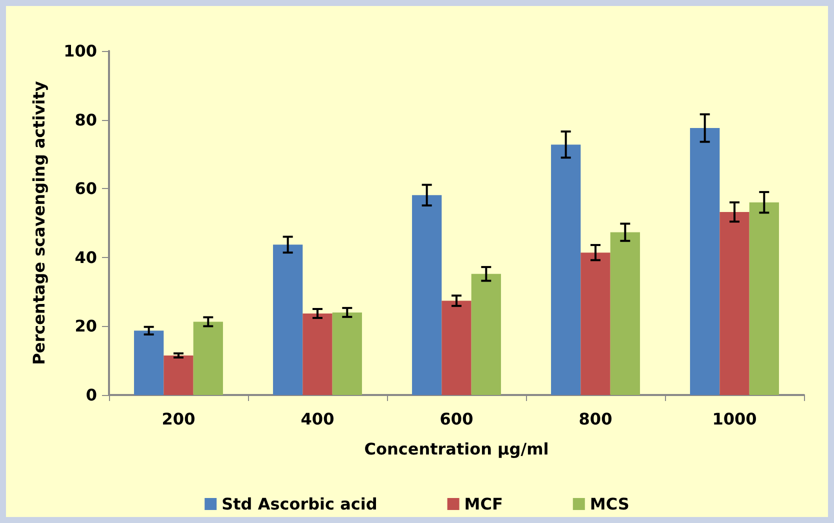 Image resolution: width=834 pixels, height=523 pixels. Describe the element at coordinates (91, 395) in the screenshot. I see `y-tick-label: 0` at that location.